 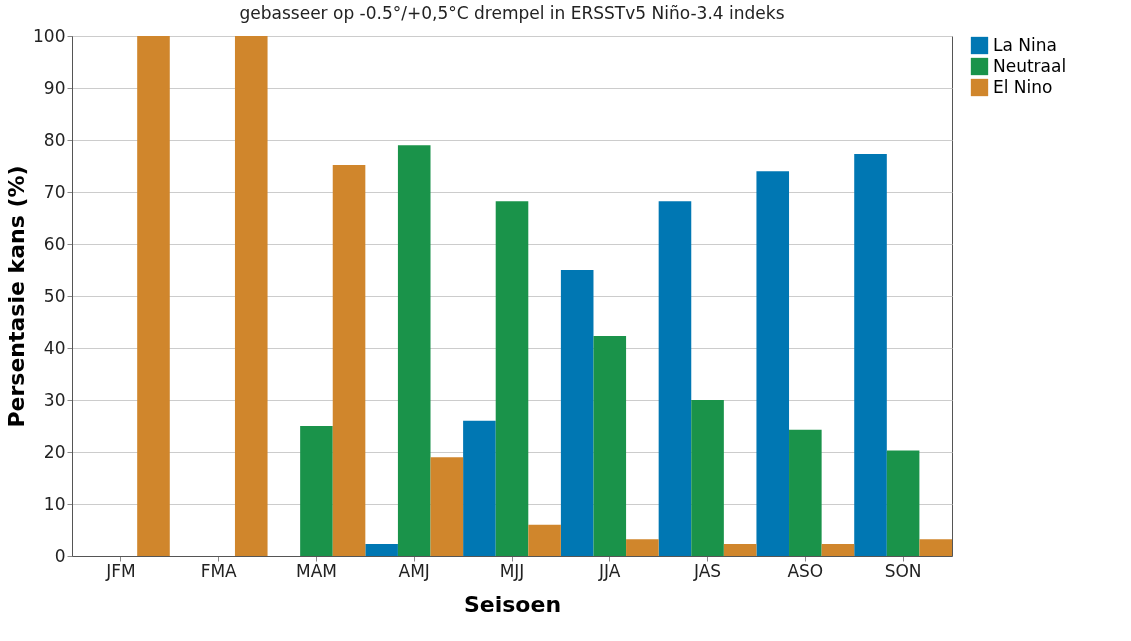 What do you see at coordinates (120, 570) in the screenshot?
I see `x-tick-label: JFM` at bounding box center [120, 570].